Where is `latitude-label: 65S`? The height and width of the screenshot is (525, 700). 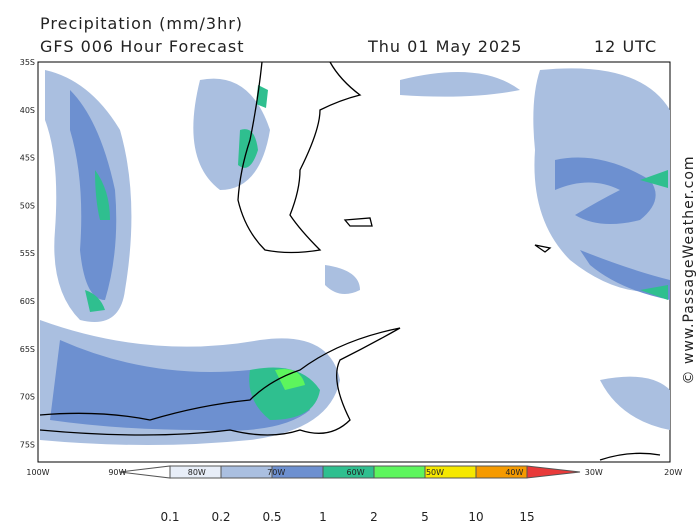 latitude-label: 65S is located at coordinates (27, 349).